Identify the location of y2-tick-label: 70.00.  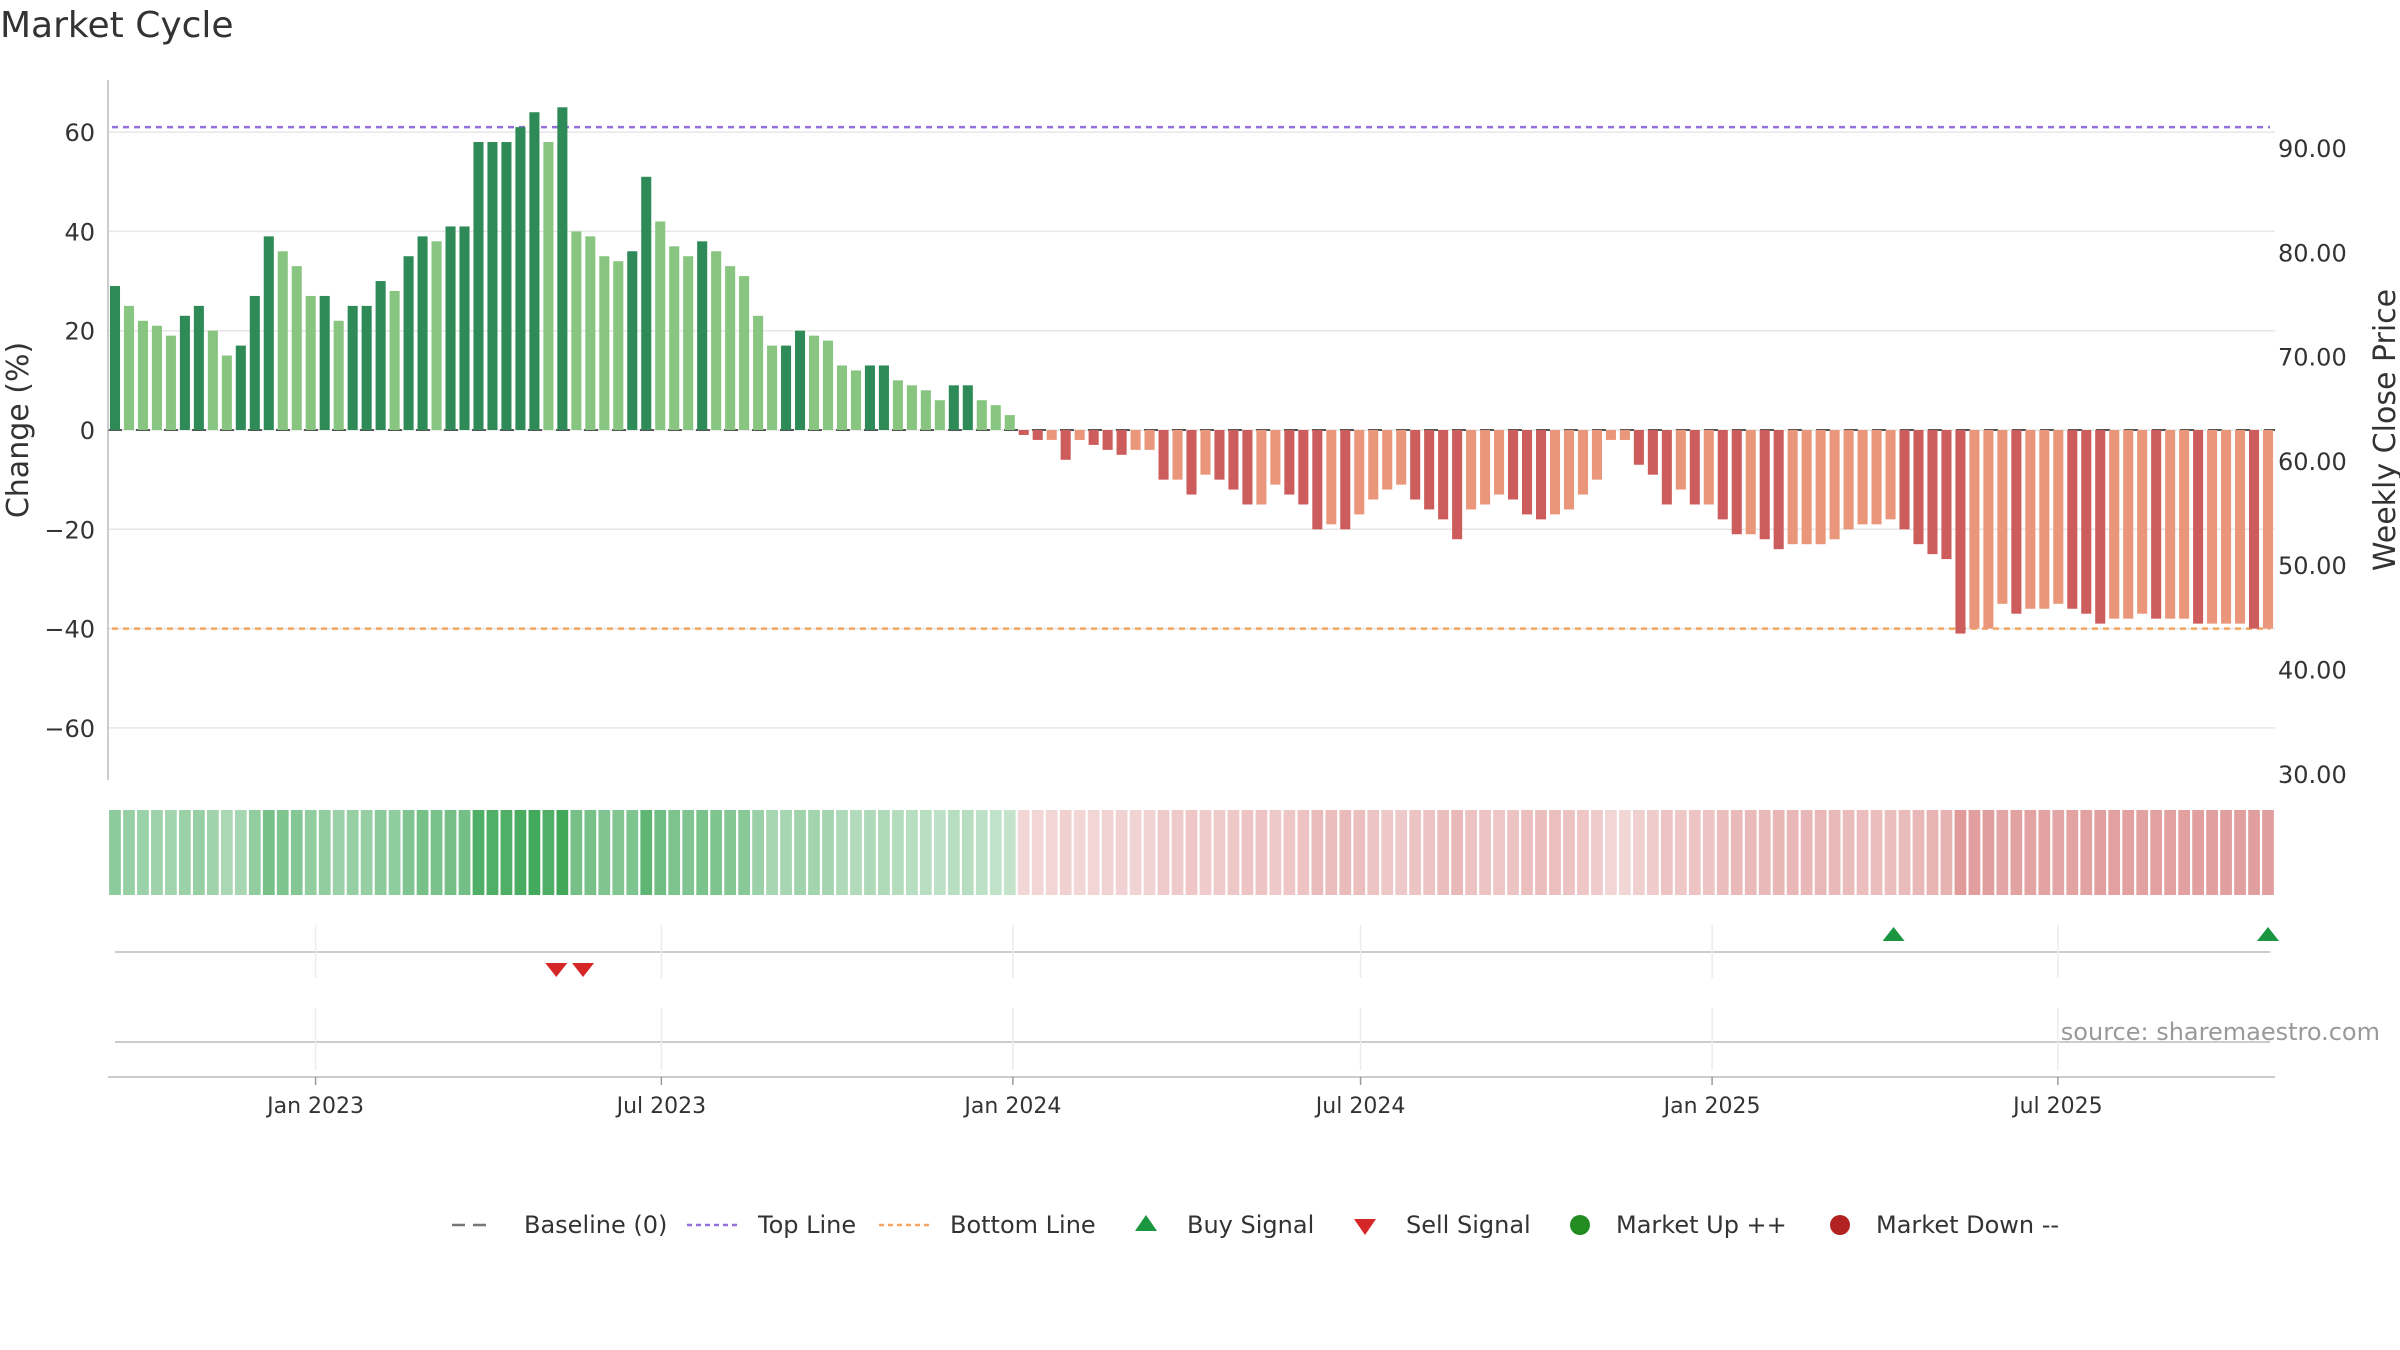
(2312, 358).